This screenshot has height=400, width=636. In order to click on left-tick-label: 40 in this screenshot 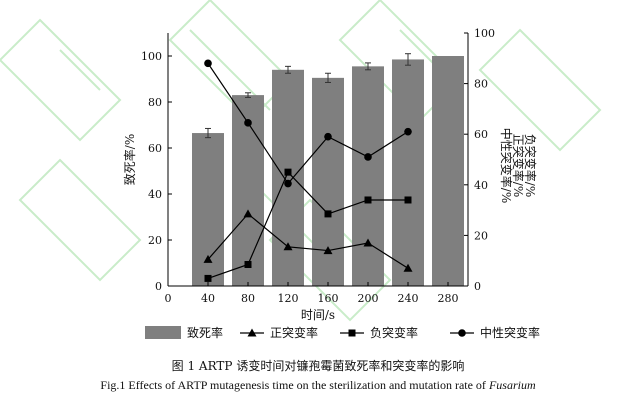, I will do `click(155, 194)`.